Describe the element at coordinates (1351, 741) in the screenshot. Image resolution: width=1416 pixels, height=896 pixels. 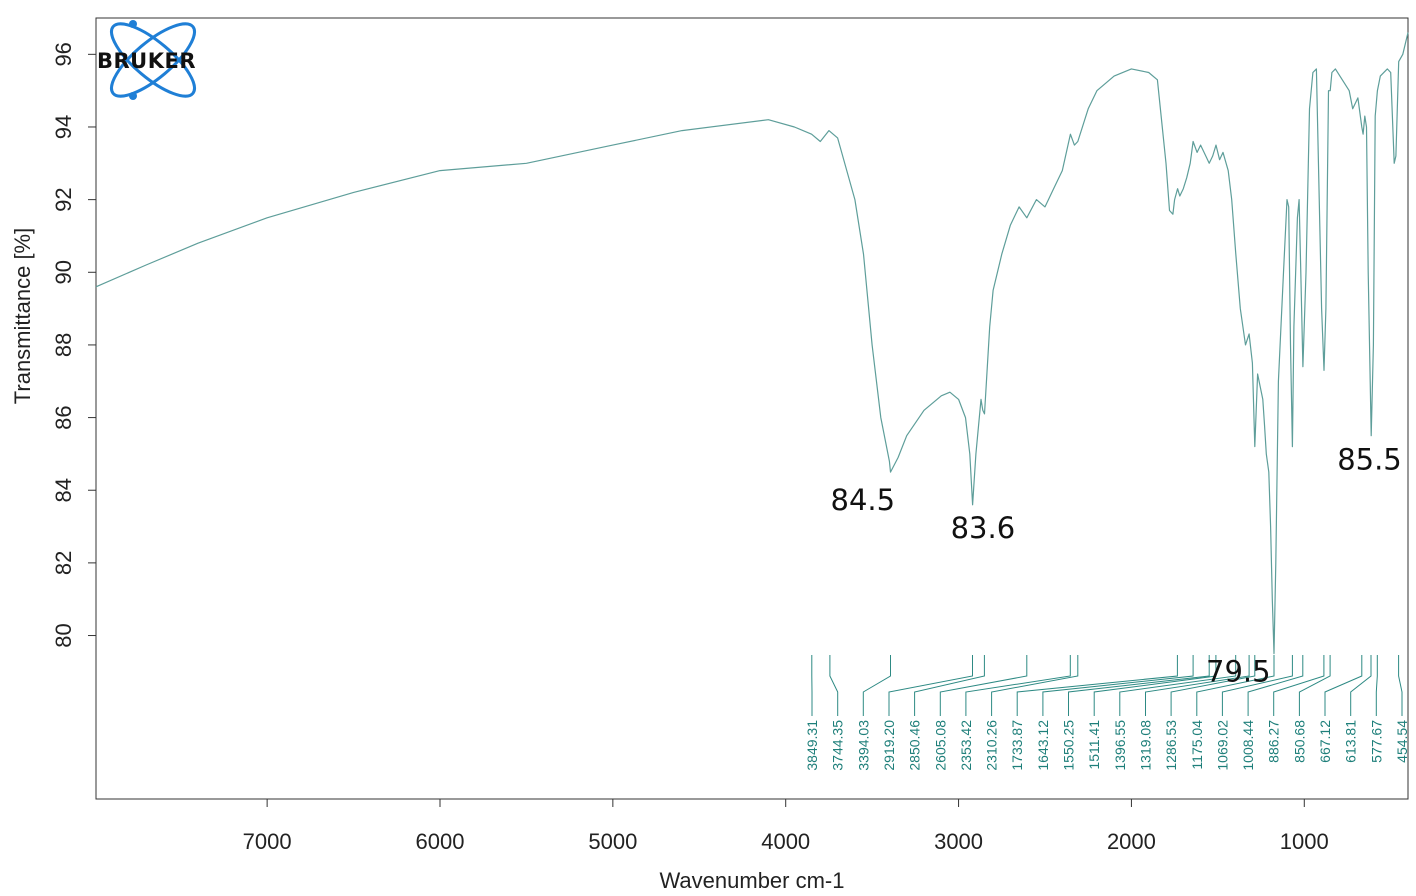
I see `peak-label: 613.81` at that location.